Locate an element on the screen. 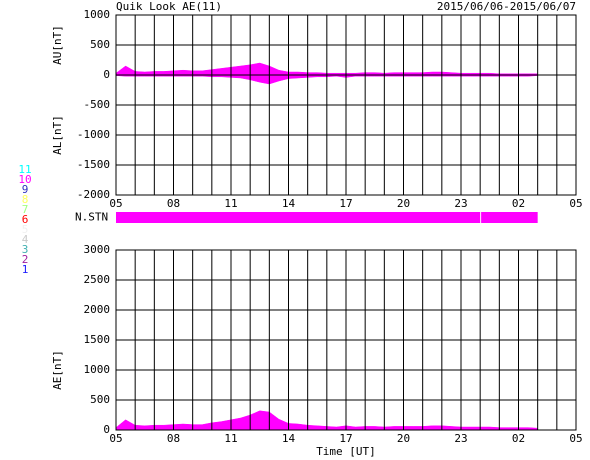  y-axis-label: AU[nT] is located at coordinates (57, 45).